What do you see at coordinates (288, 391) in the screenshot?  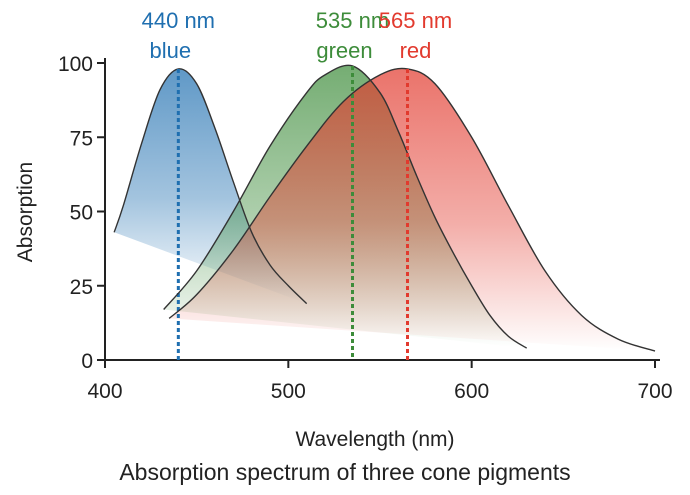 I see `x-tick-label: 500` at bounding box center [288, 391].